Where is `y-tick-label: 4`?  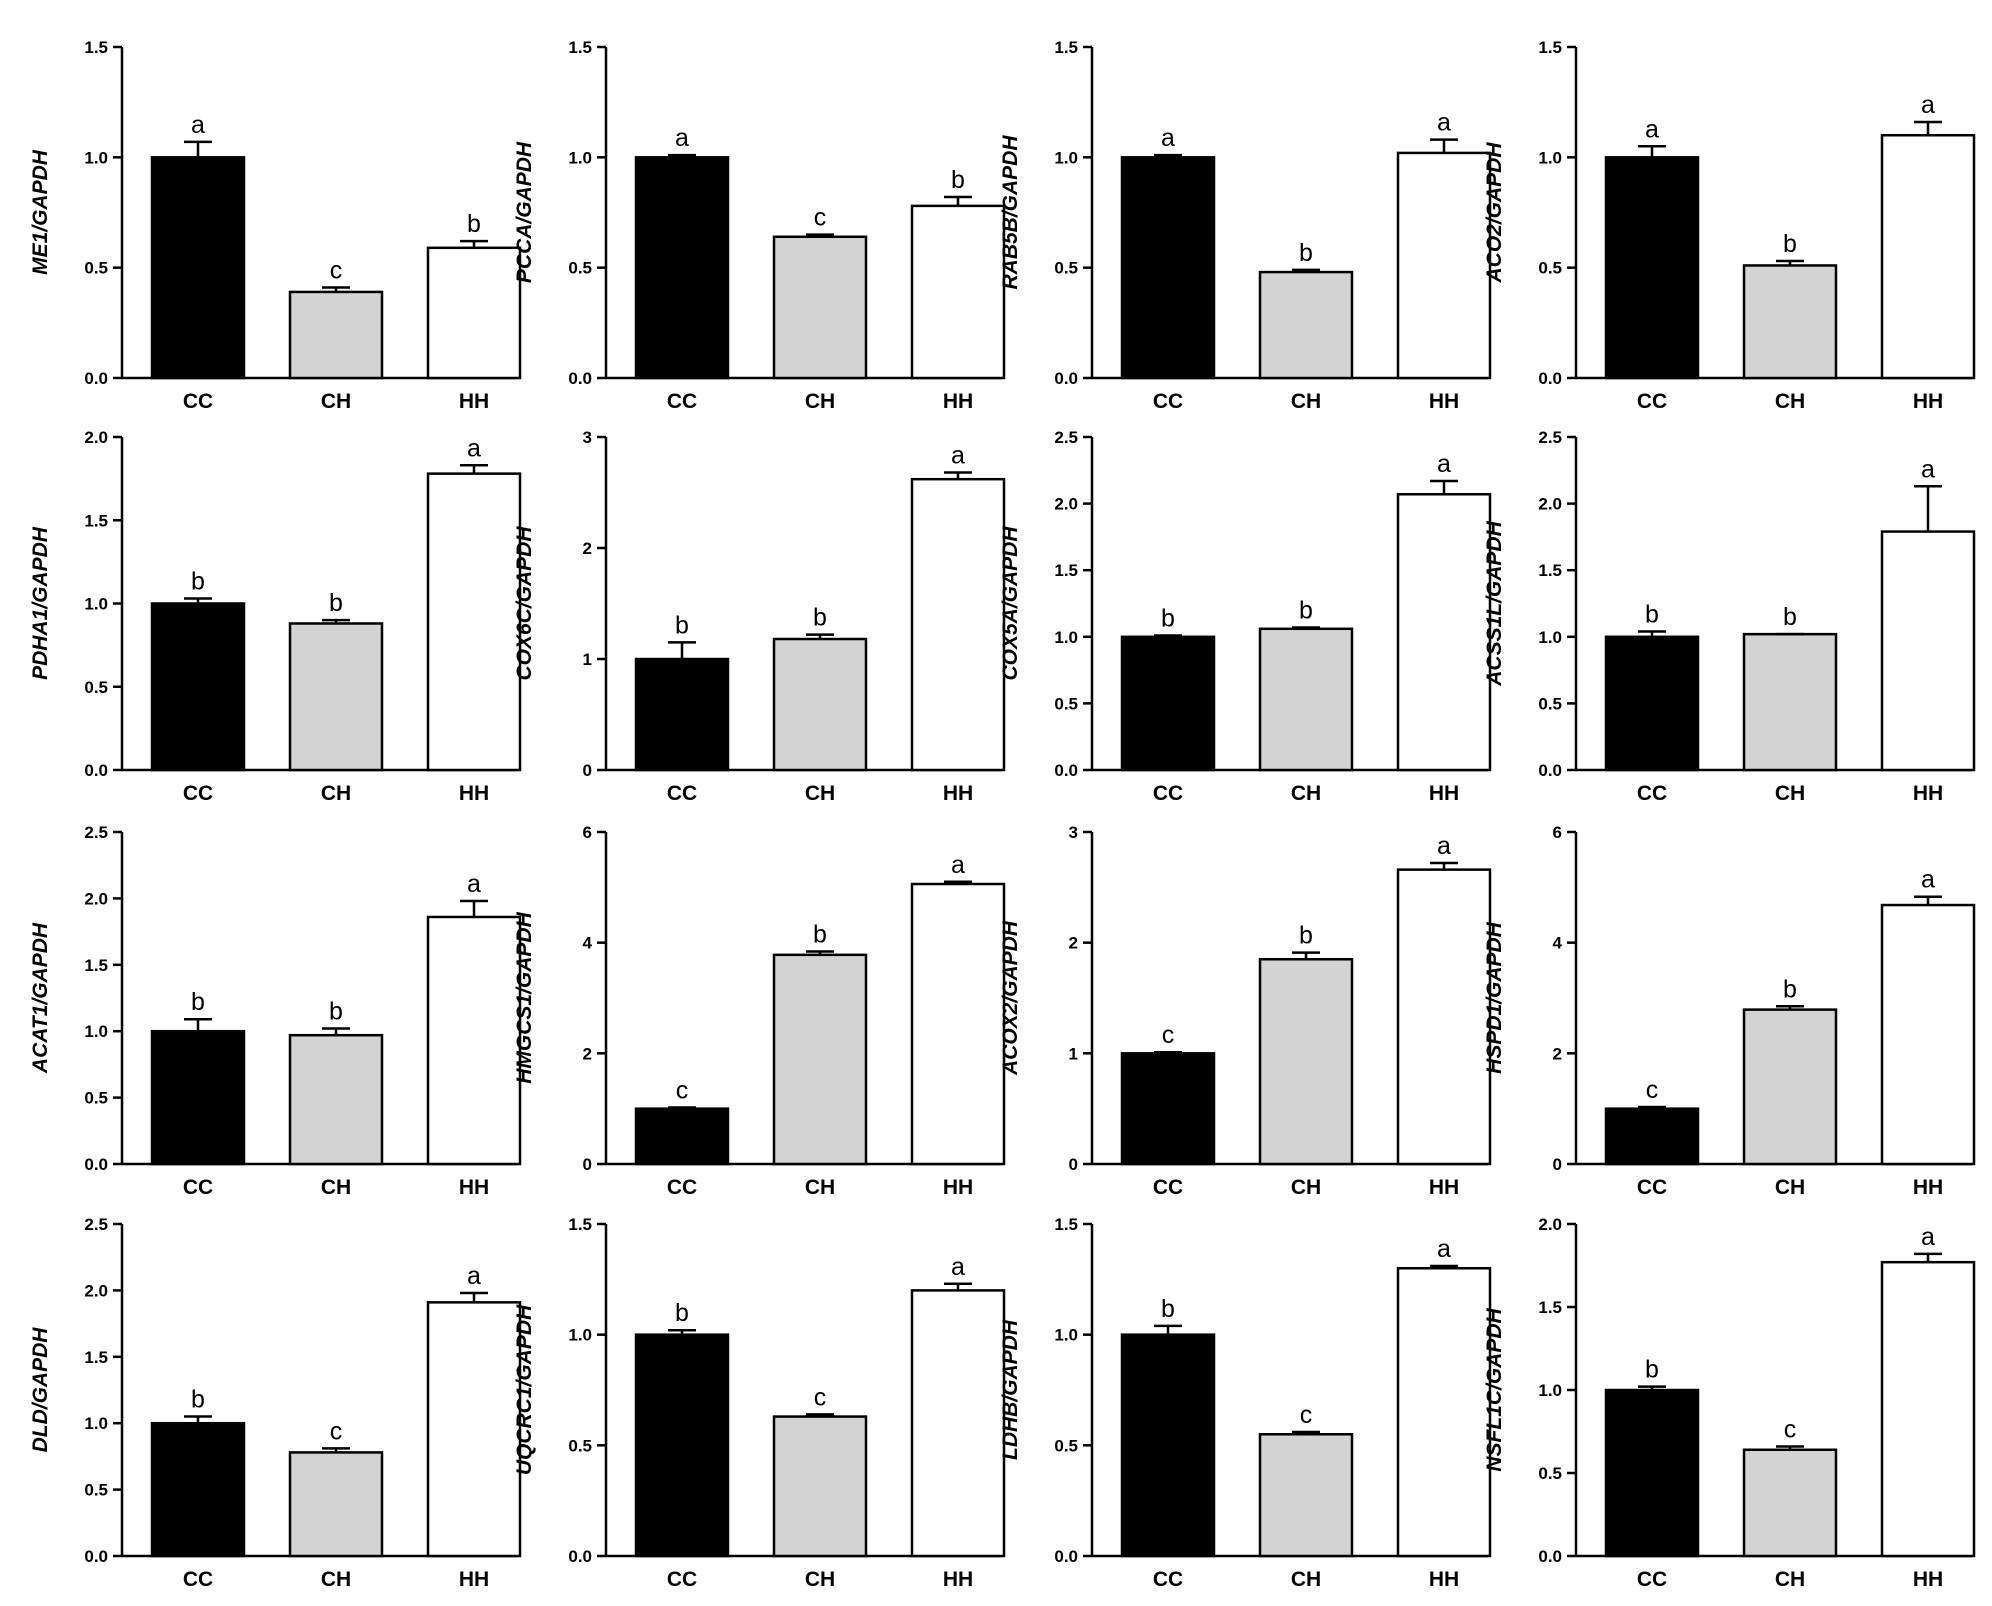
y-tick-label: 4 is located at coordinates (588, 943).